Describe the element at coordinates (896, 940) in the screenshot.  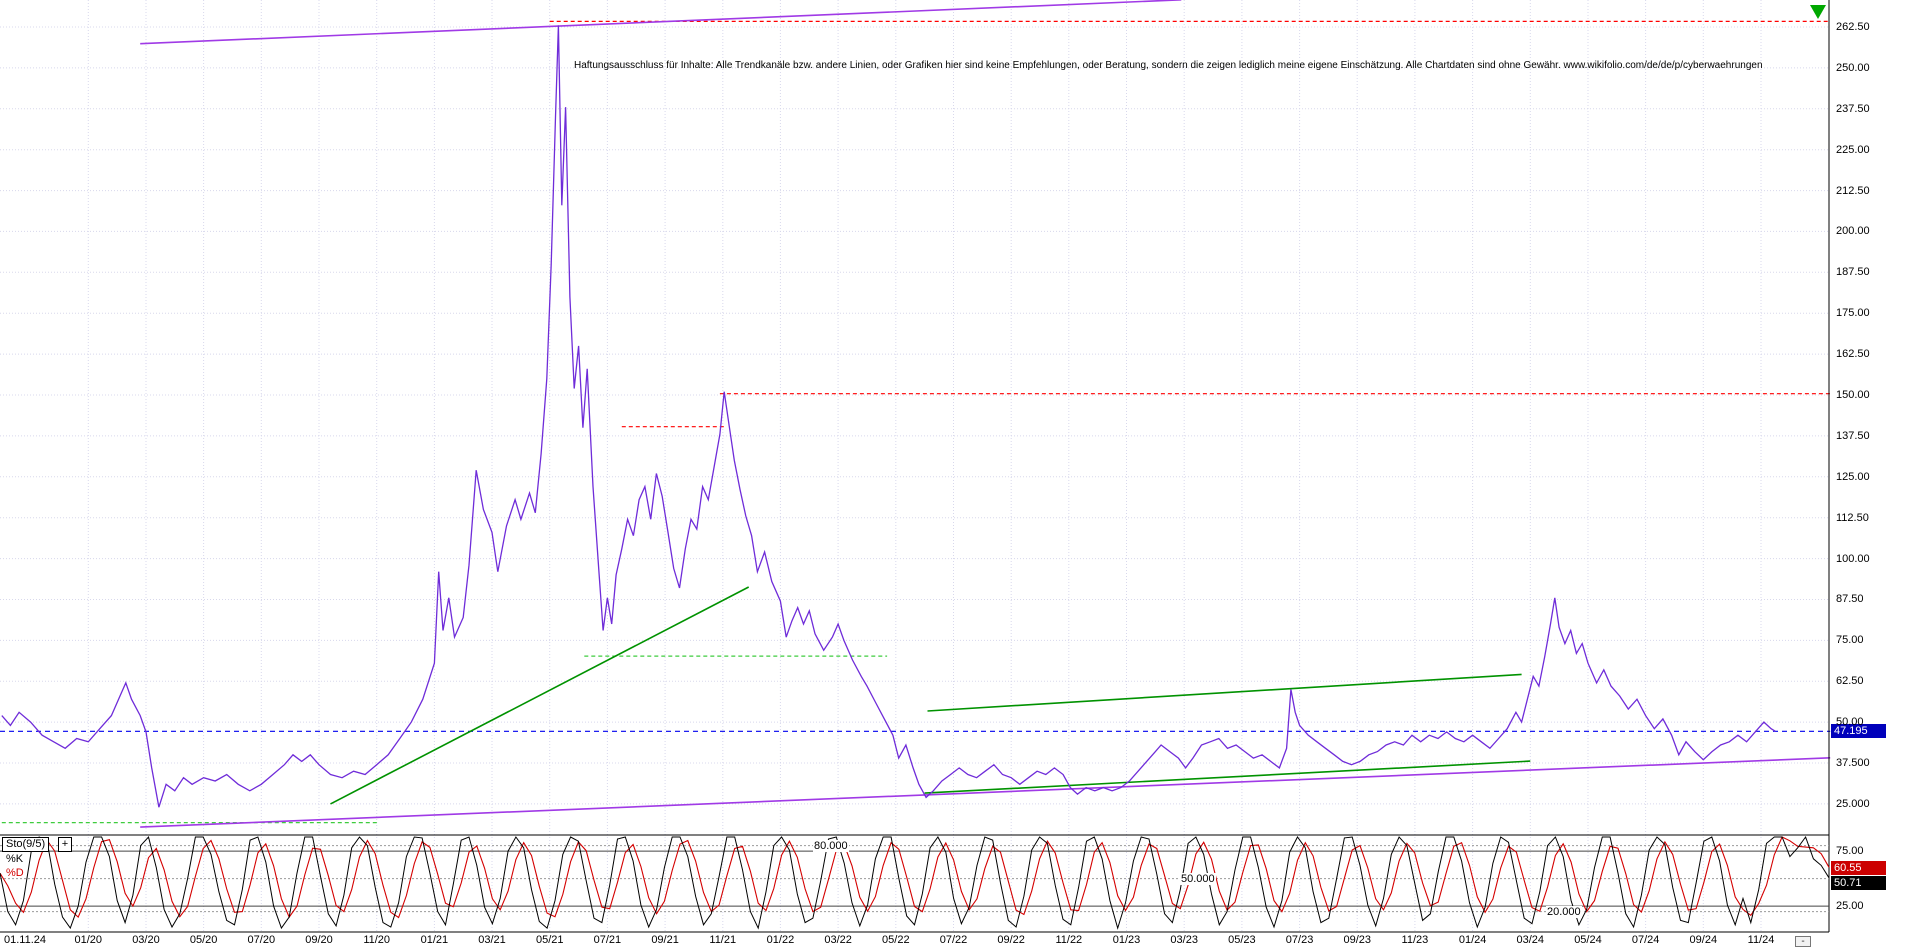
I see `date-axis-label: 05/22` at that location.